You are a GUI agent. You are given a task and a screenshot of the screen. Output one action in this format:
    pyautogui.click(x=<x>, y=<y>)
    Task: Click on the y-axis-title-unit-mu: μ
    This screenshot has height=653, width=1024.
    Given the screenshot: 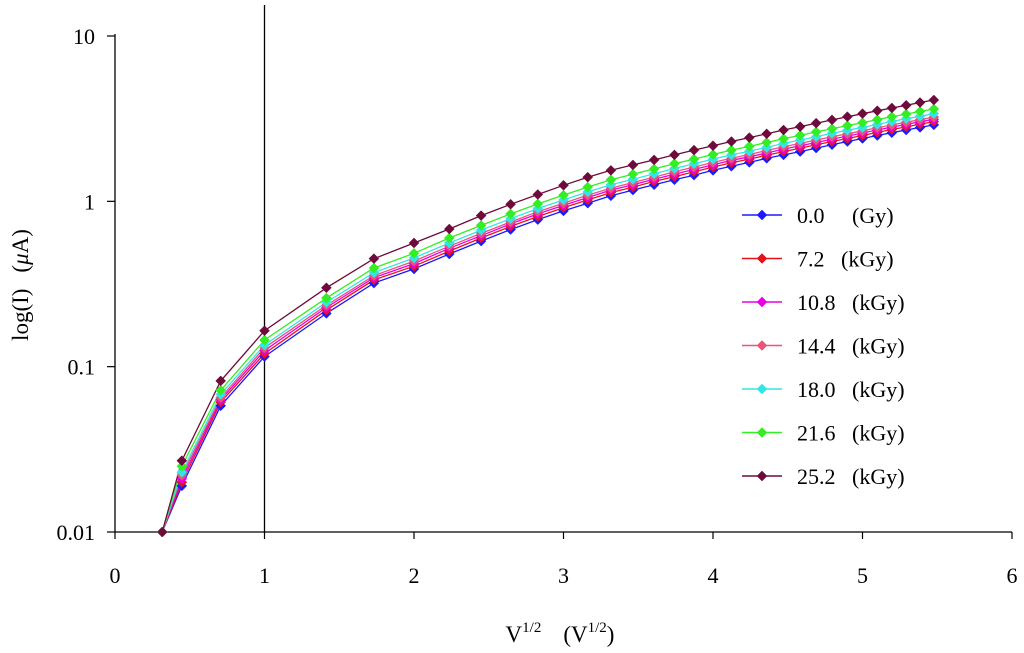 What is the action you would take?
    pyautogui.click(x=20, y=259)
    